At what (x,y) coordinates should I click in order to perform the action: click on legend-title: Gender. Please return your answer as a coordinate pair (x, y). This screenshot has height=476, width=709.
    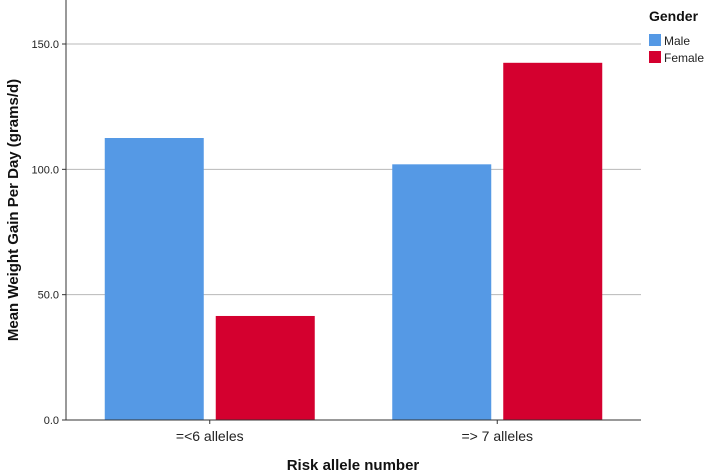
    Looking at the image, I should click on (674, 16).